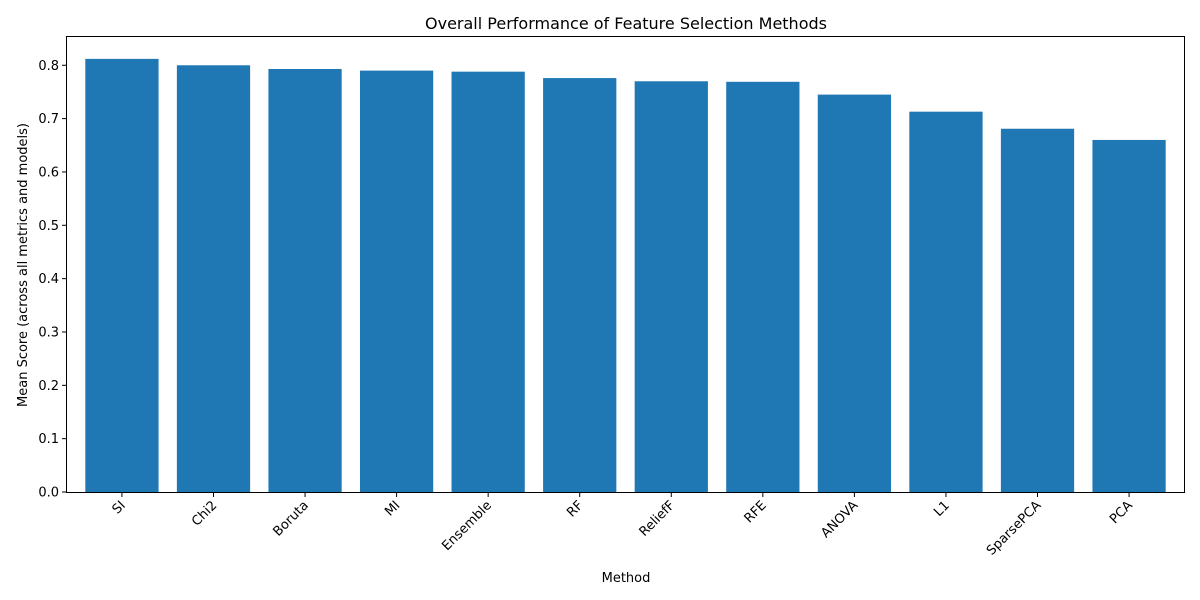  Describe the element at coordinates (1121, 512) in the screenshot. I see `x-tick-label: PCA` at that location.